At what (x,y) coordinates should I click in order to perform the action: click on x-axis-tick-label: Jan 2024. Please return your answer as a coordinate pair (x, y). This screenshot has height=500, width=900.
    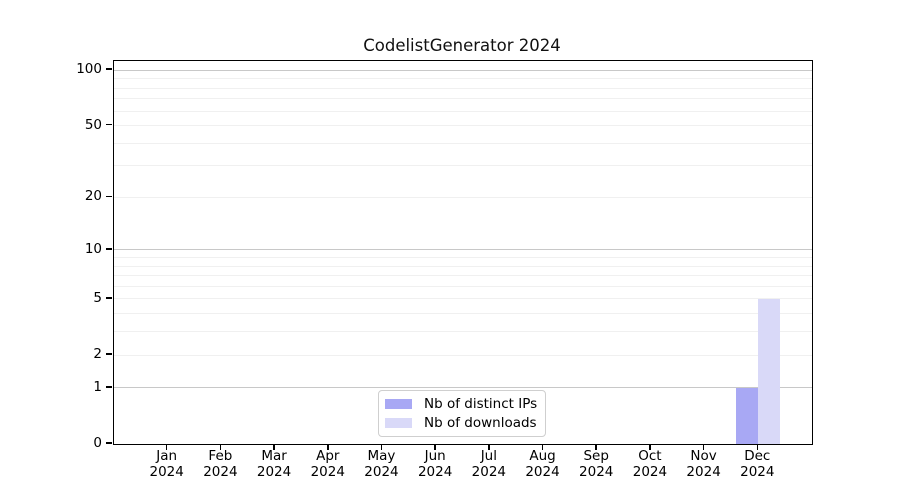
    Looking at the image, I should click on (167, 464).